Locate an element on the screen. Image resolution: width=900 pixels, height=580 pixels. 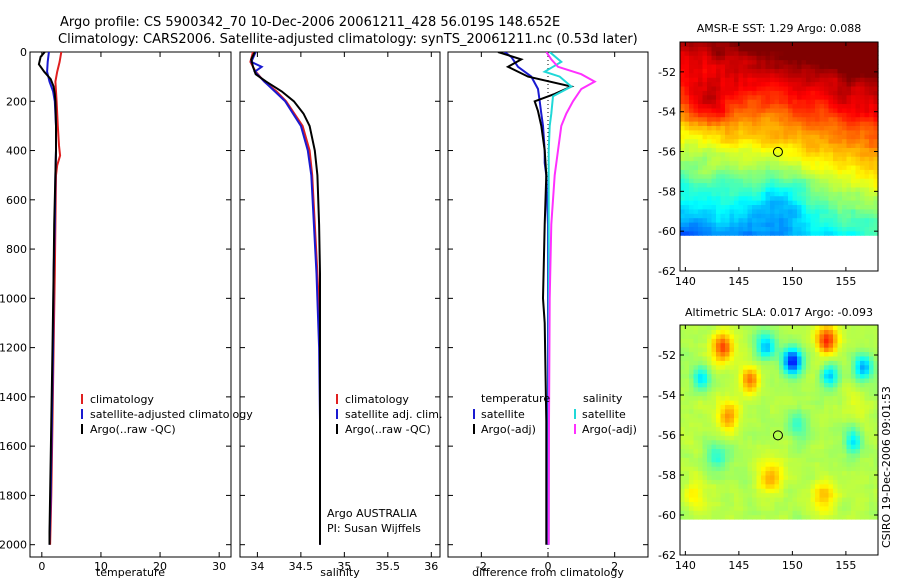
sst_map-ytick-label: -54 is located at coordinates (667, 112).